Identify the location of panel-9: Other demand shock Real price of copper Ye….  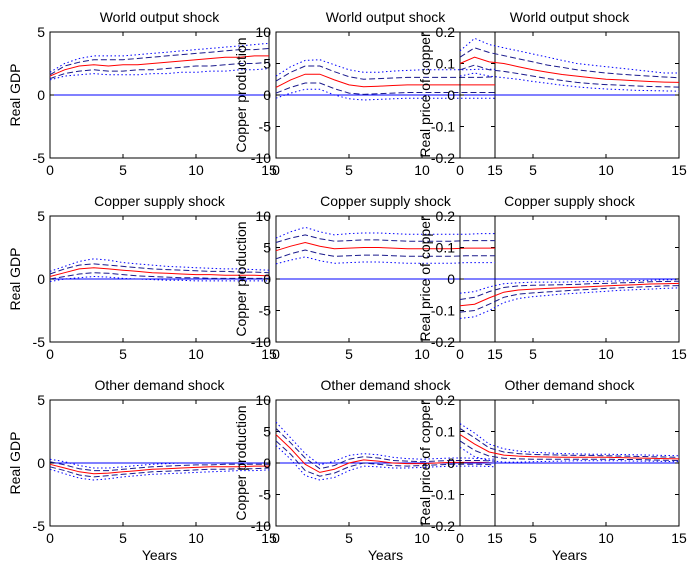
(552, 470).